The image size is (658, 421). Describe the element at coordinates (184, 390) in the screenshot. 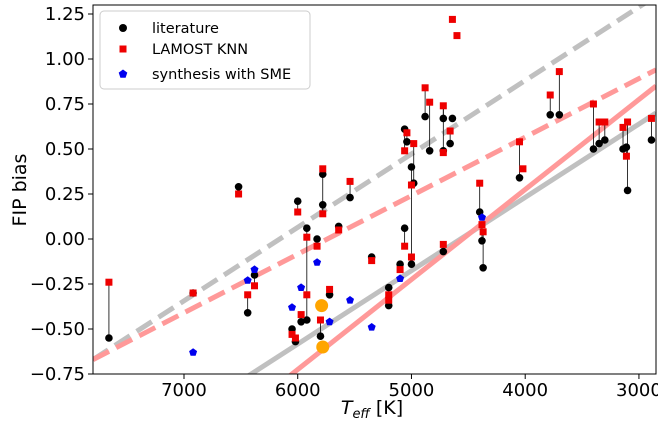

I see `x-tick-label: 7000` at that location.